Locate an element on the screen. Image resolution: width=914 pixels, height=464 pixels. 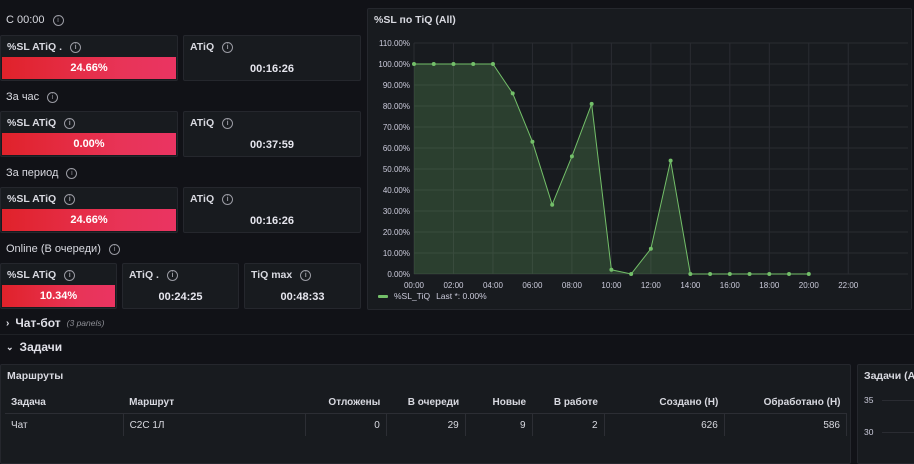
sl-value-bar: 0.00% is located at coordinates (89, 144).